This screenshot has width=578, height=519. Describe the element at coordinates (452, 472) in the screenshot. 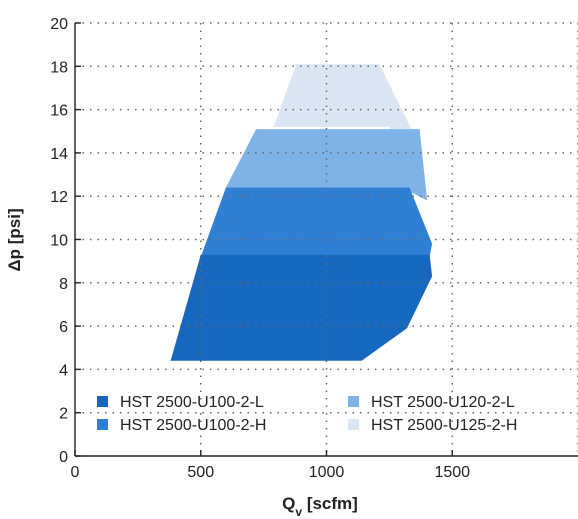

I see `x-tick-label: 1500` at that location.